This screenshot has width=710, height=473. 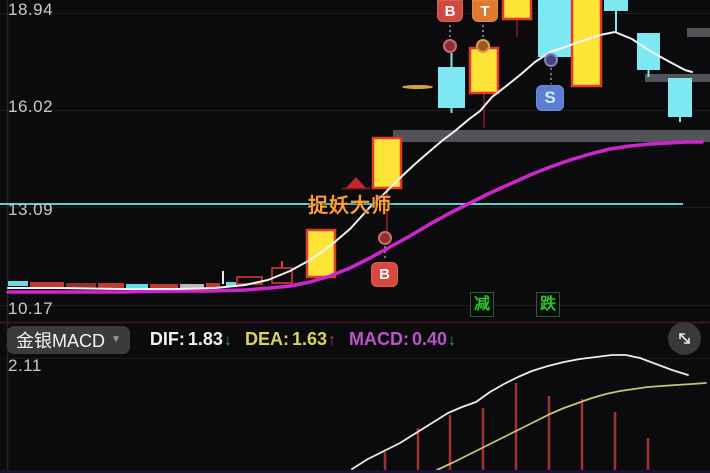 What do you see at coordinates (116, 339) in the screenshot?
I see `dropdown-caret-icon: ▼` at bounding box center [116, 339].